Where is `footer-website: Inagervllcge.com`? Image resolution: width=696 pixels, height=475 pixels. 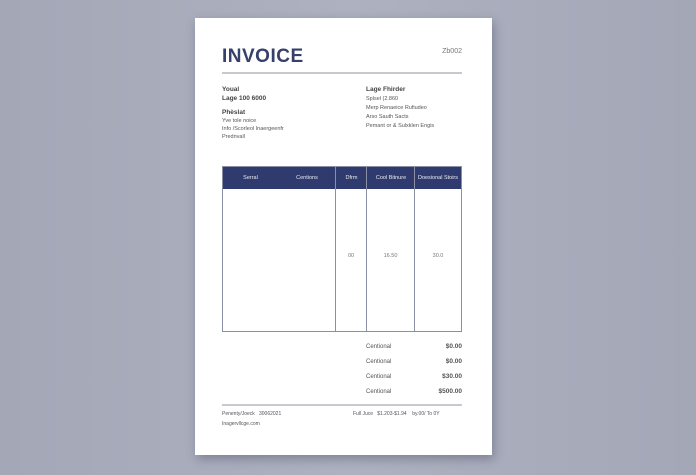
footer-website: Inagervllcge.com is located at coordinates (241, 424).